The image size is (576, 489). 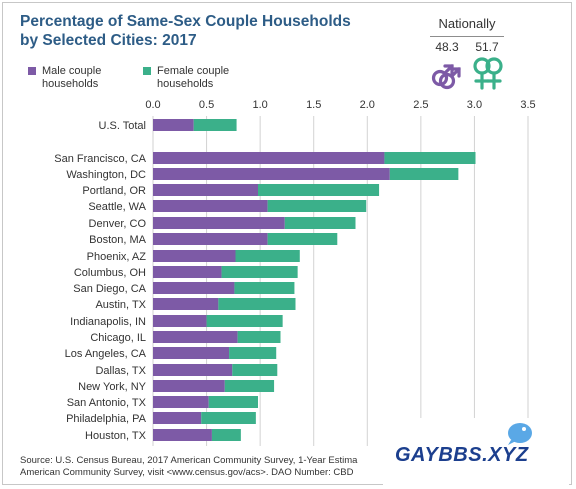 I want to click on chart-title-line-1: Percentage of Same-Sex Couple Households, so click(x=185, y=21).